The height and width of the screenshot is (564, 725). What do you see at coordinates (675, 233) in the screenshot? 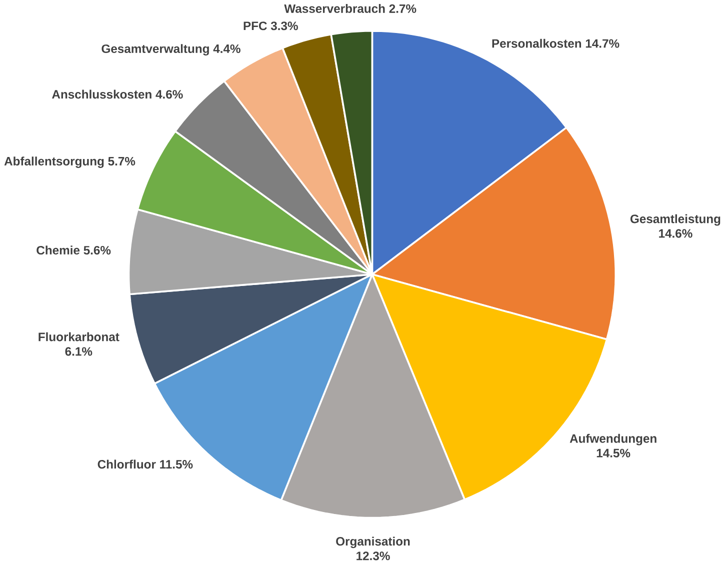
I see `data-label: 14.6%` at bounding box center [675, 233].